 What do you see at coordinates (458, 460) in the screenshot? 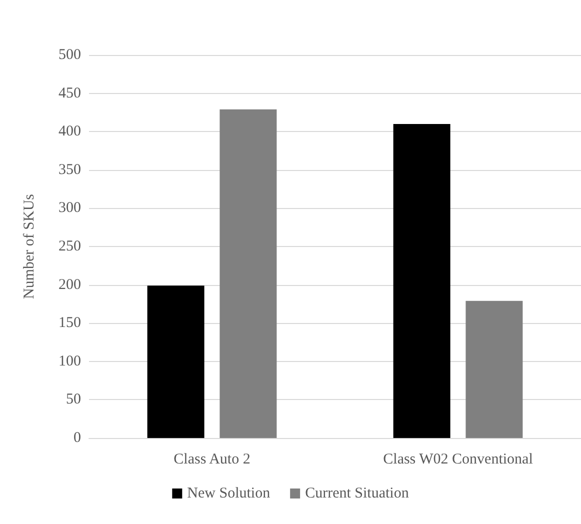
I see `x-tick-label: Class W02 Conventional` at bounding box center [458, 460].